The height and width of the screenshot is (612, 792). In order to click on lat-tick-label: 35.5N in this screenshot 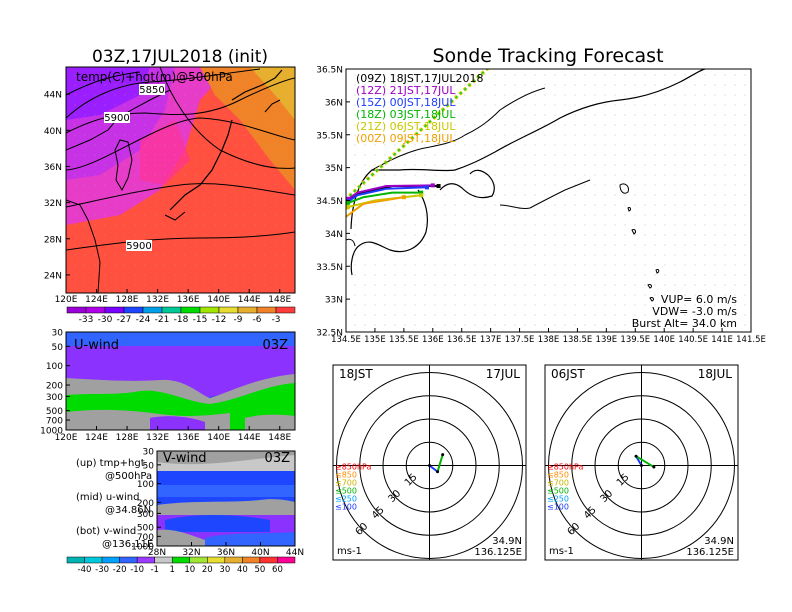, I will do `click(329, 136)`.